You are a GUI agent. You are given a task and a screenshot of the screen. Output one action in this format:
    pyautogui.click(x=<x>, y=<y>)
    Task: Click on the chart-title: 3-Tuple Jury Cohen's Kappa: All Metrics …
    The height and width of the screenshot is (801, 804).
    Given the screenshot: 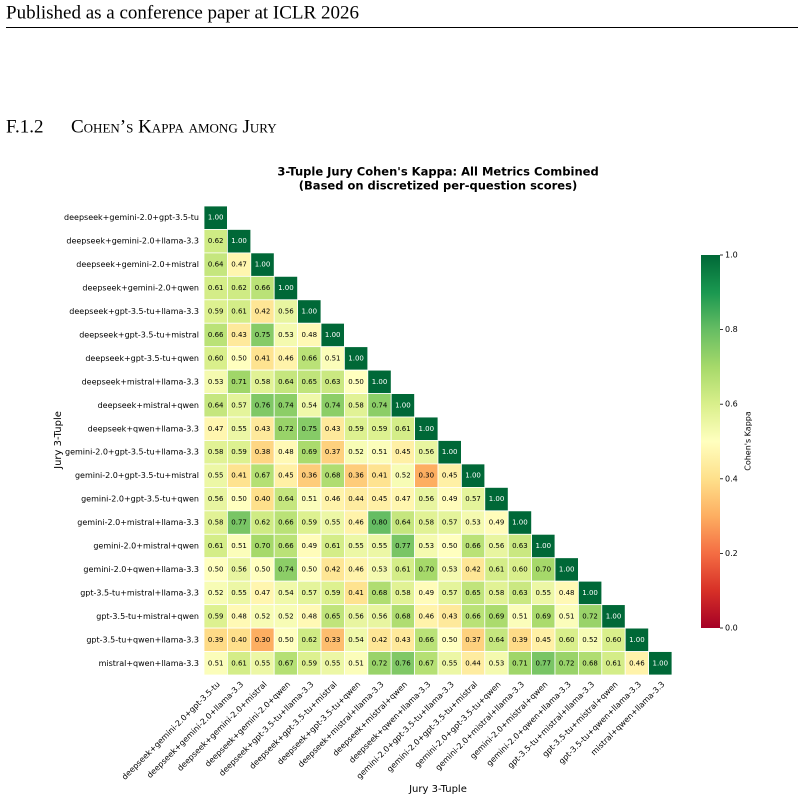 What is the action you would take?
    pyautogui.click(x=437, y=172)
    